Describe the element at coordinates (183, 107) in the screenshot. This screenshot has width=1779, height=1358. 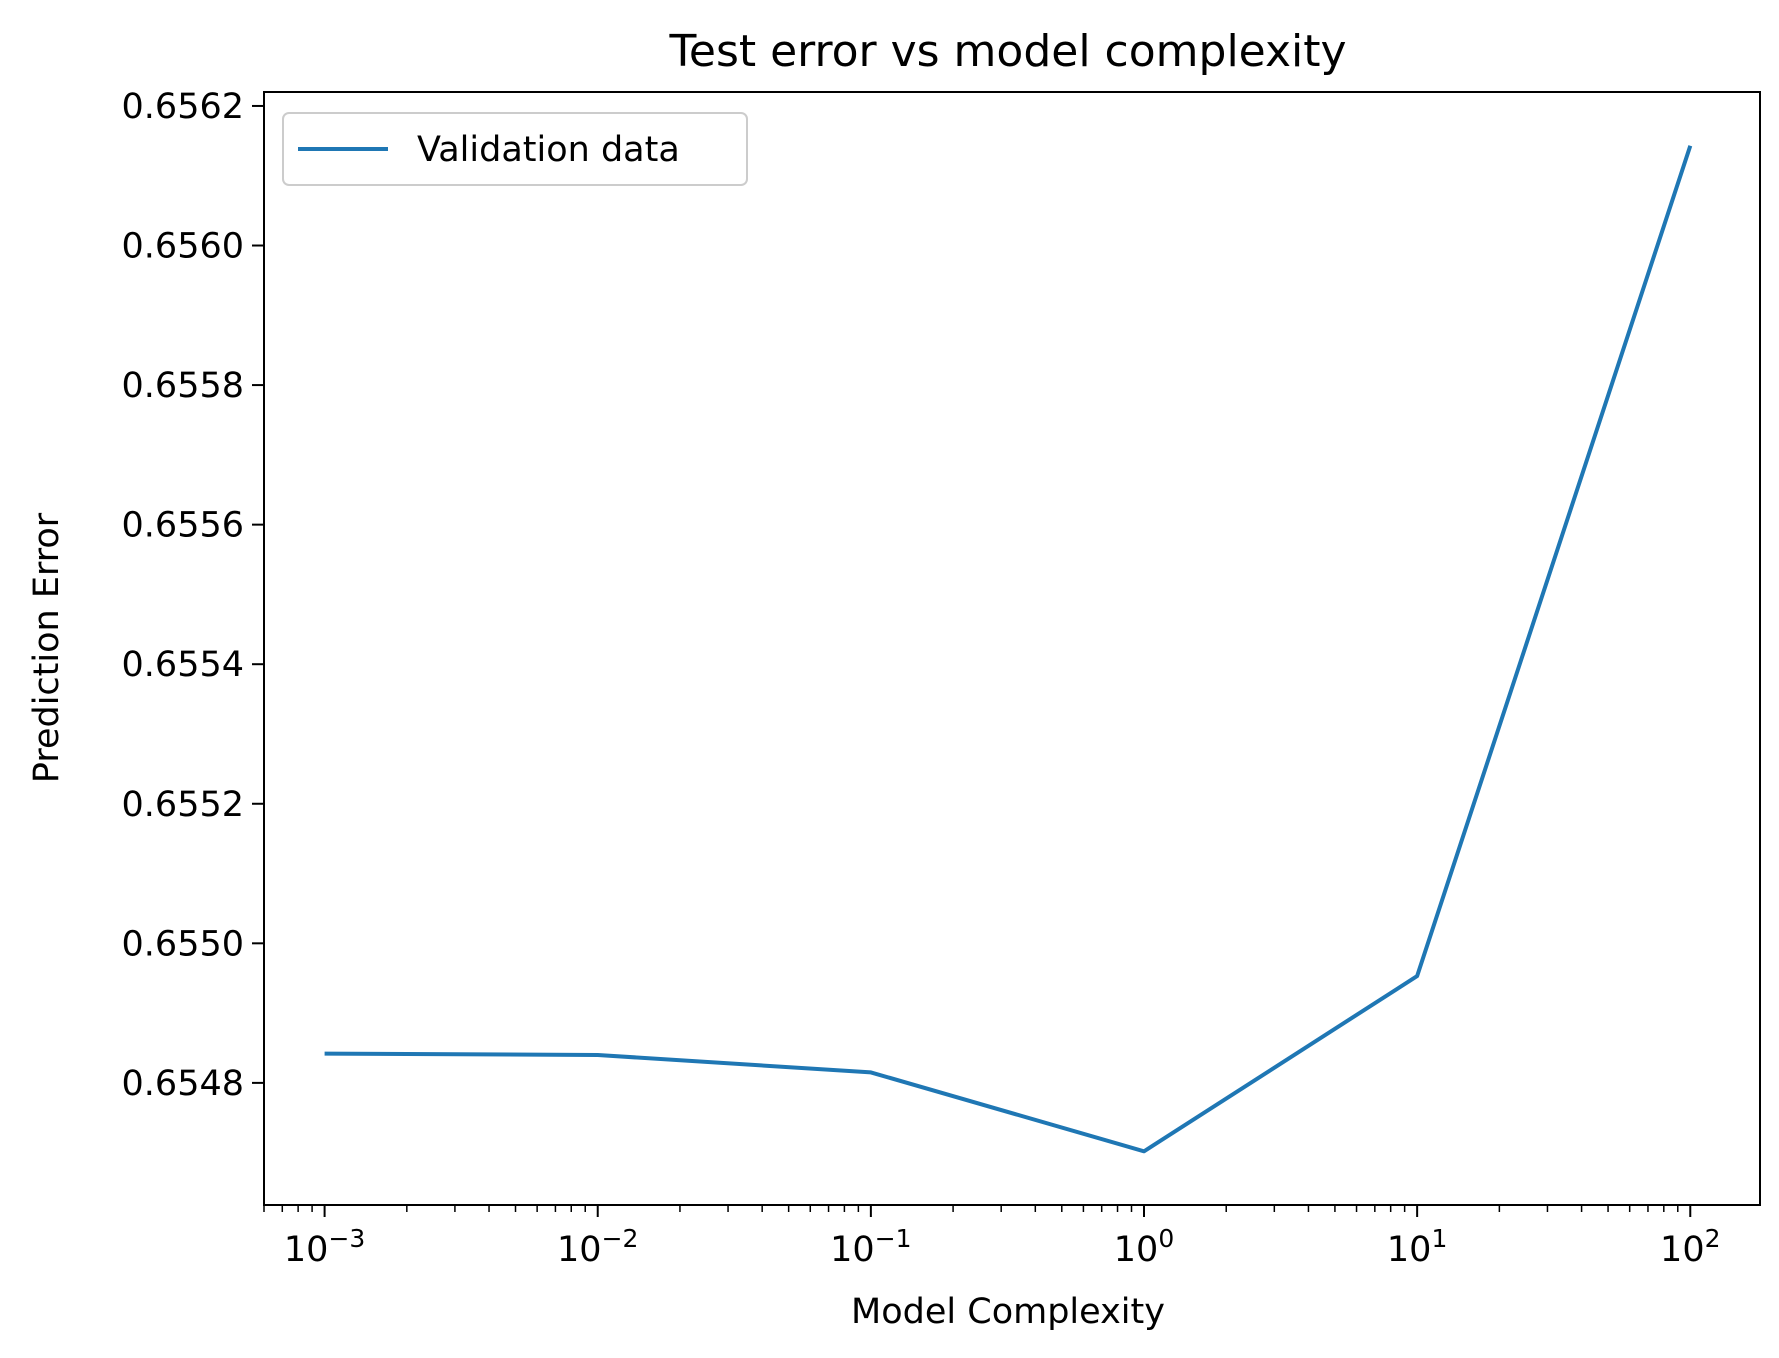
I see `y-tick-label: 0.6562` at that location.